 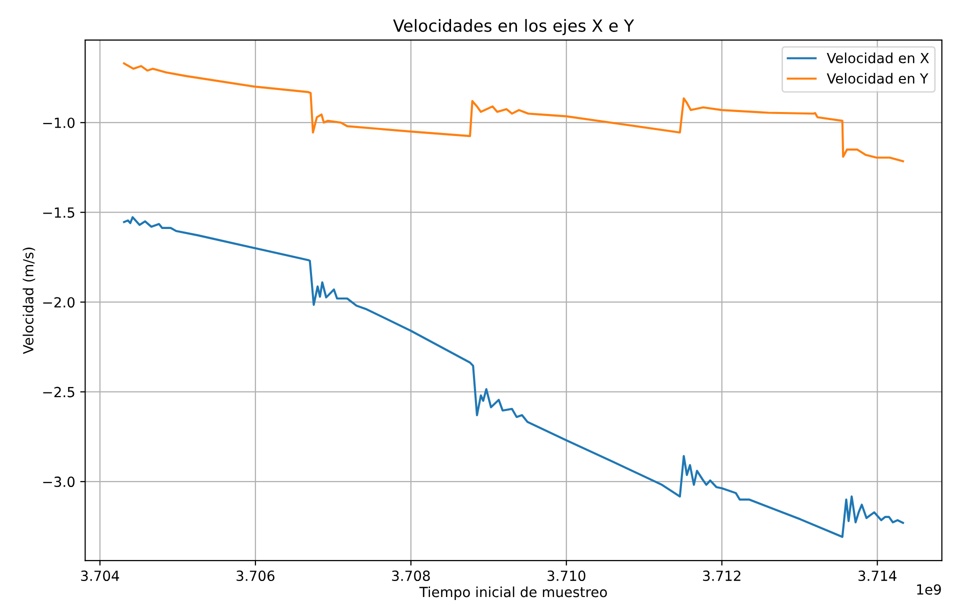 What do you see at coordinates (58, 213) in the screenshot?
I see `y-tick-label: −1.5` at bounding box center [58, 213].